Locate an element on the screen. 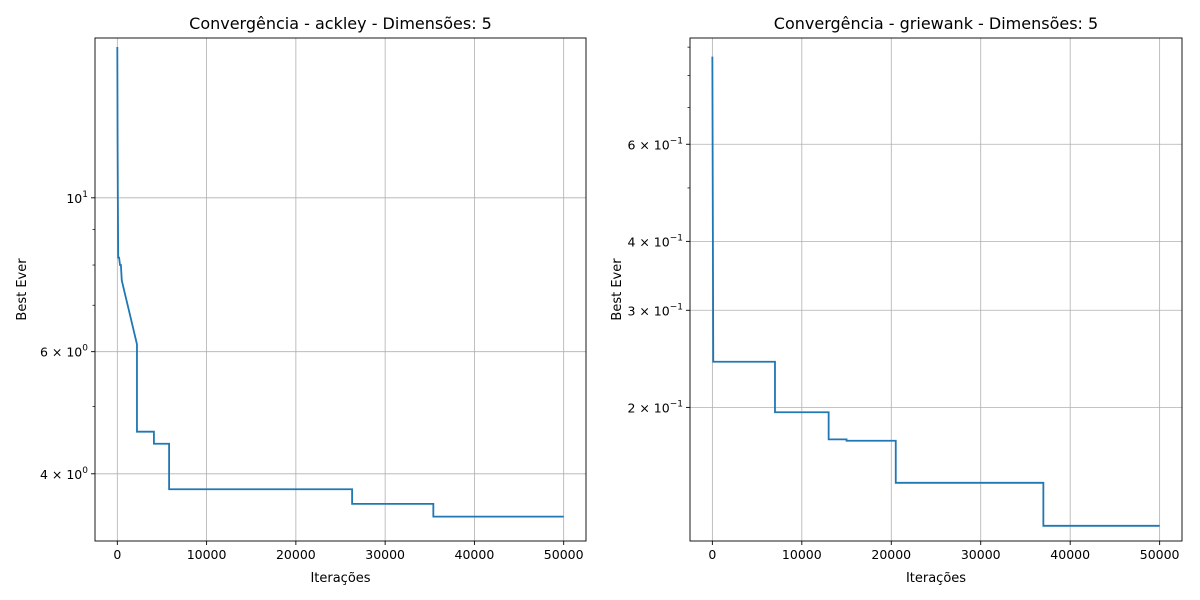 The width and height of the screenshot is (1200, 600). y-tick-label: 6 × 10⁻¹ is located at coordinates (655, 144).